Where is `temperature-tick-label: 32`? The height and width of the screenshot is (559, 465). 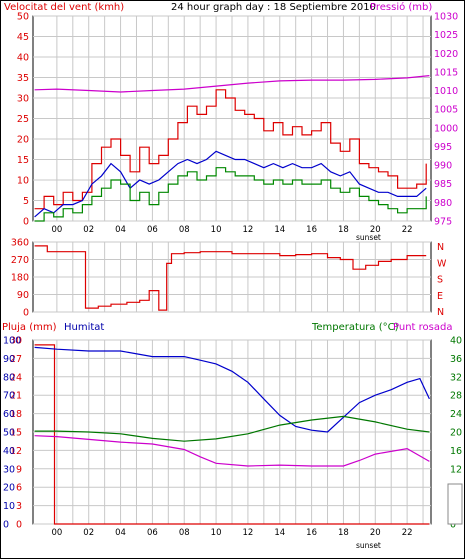
temperature-tick-label: 32 is located at coordinates (456, 377).